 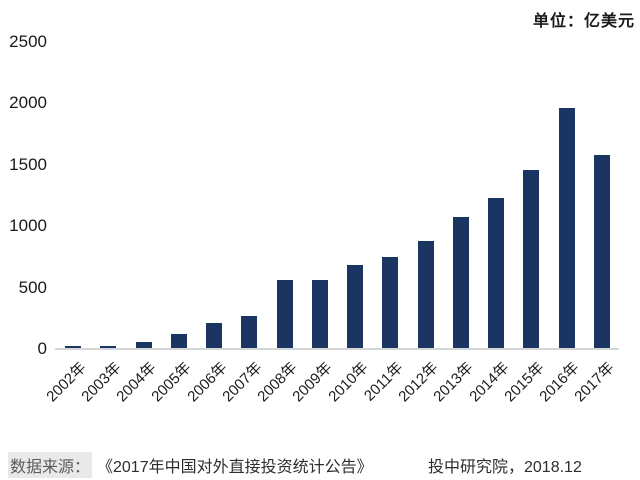 What do you see at coordinates (566, 228) in the screenshot?
I see `bar-2016年` at bounding box center [566, 228].